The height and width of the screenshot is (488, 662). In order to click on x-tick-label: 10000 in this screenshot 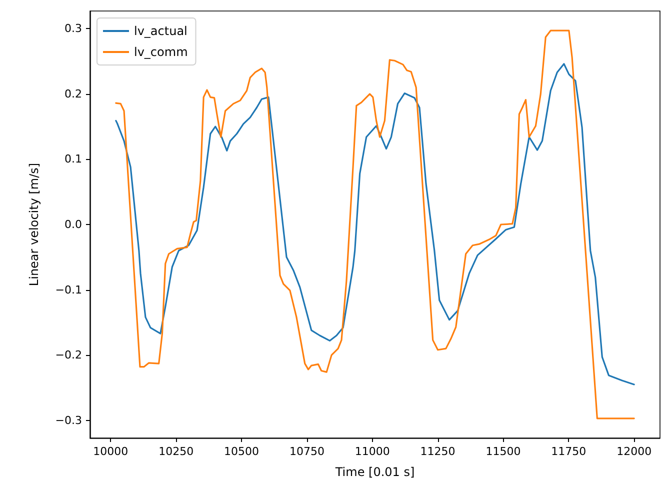, I will do `click(110, 451)`.